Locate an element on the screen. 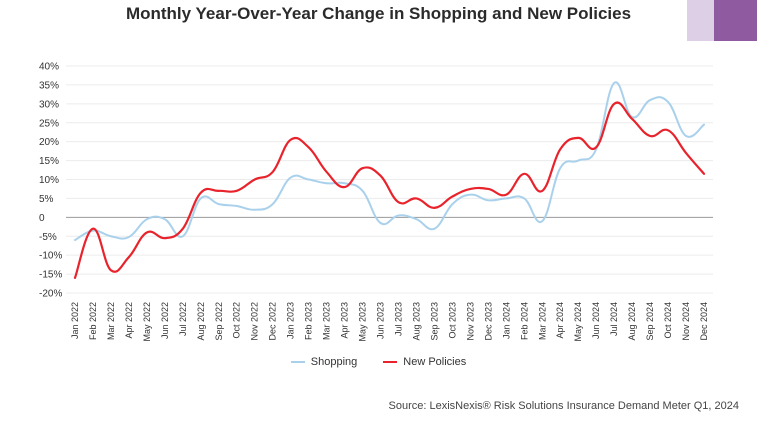 Image resolution: width=757 pixels, height=426 pixels. y-tick-label: 35% is located at coordinates (49, 85).